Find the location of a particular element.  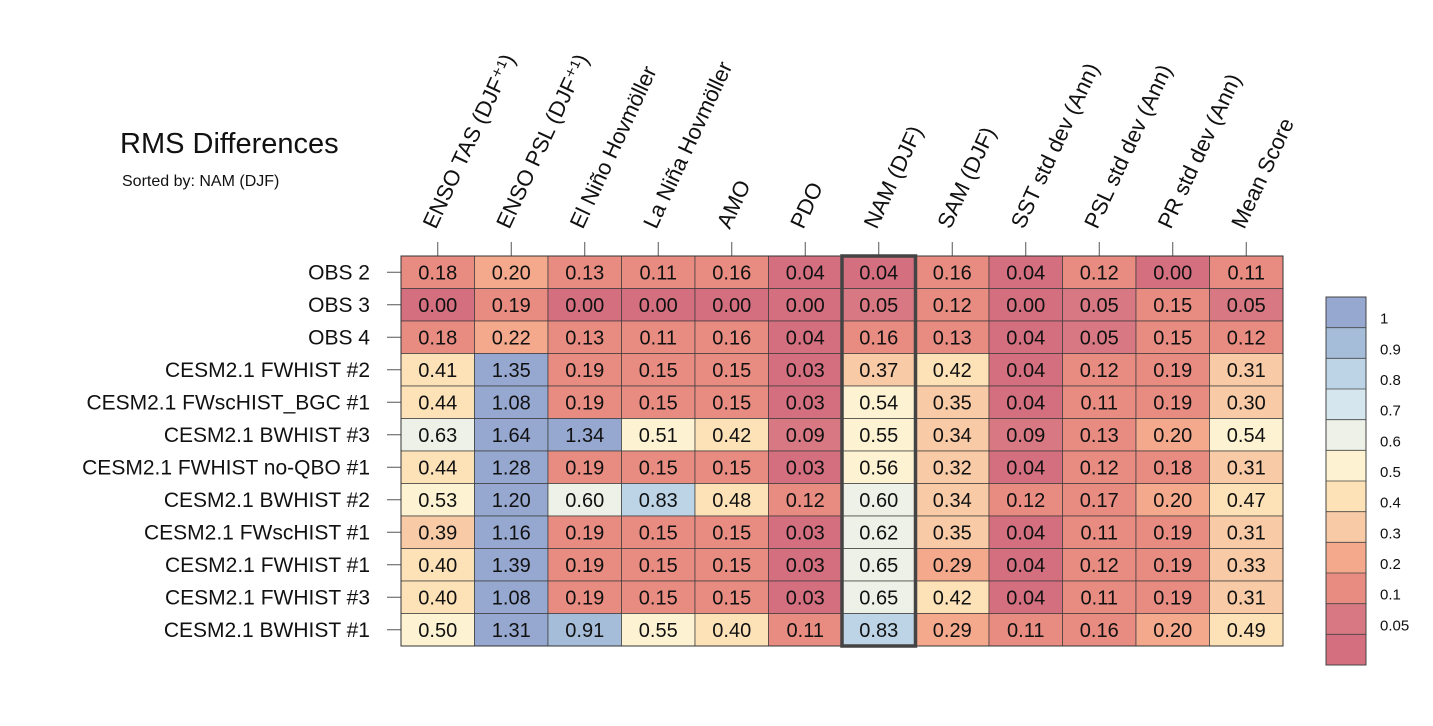

cell-value-label: 0.60 is located at coordinates (878, 501).